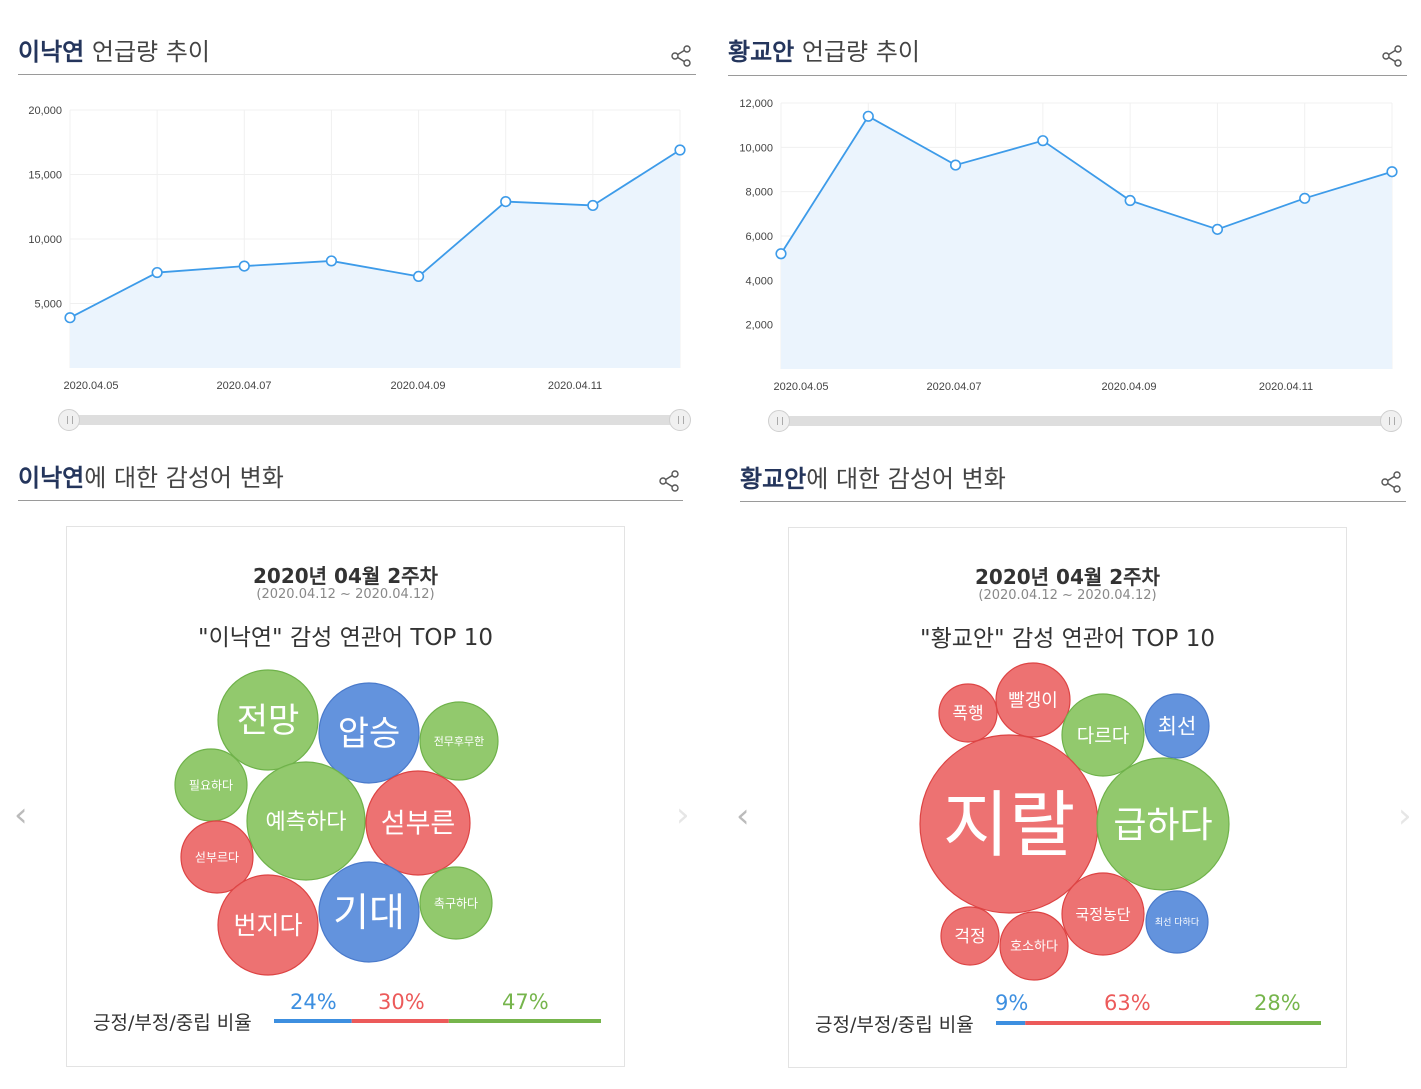 The width and height of the screenshot is (1421, 1089). Describe the element at coordinates (48, 305) in the screenshot. I see `y-tick-label: 5,000` at that location.